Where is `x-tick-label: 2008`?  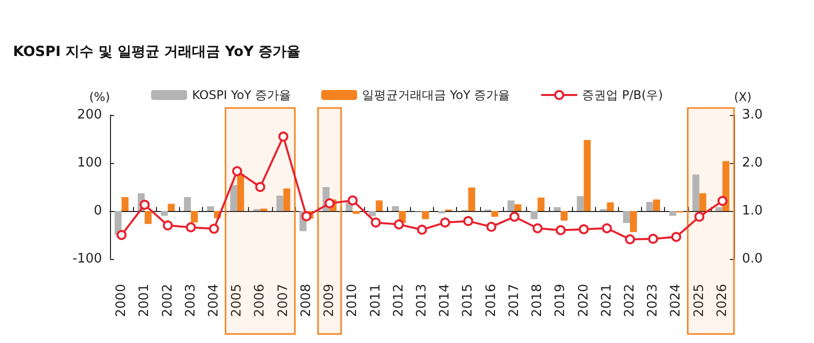 x-tick-label: 2008 is located at coordinates (306, 300).